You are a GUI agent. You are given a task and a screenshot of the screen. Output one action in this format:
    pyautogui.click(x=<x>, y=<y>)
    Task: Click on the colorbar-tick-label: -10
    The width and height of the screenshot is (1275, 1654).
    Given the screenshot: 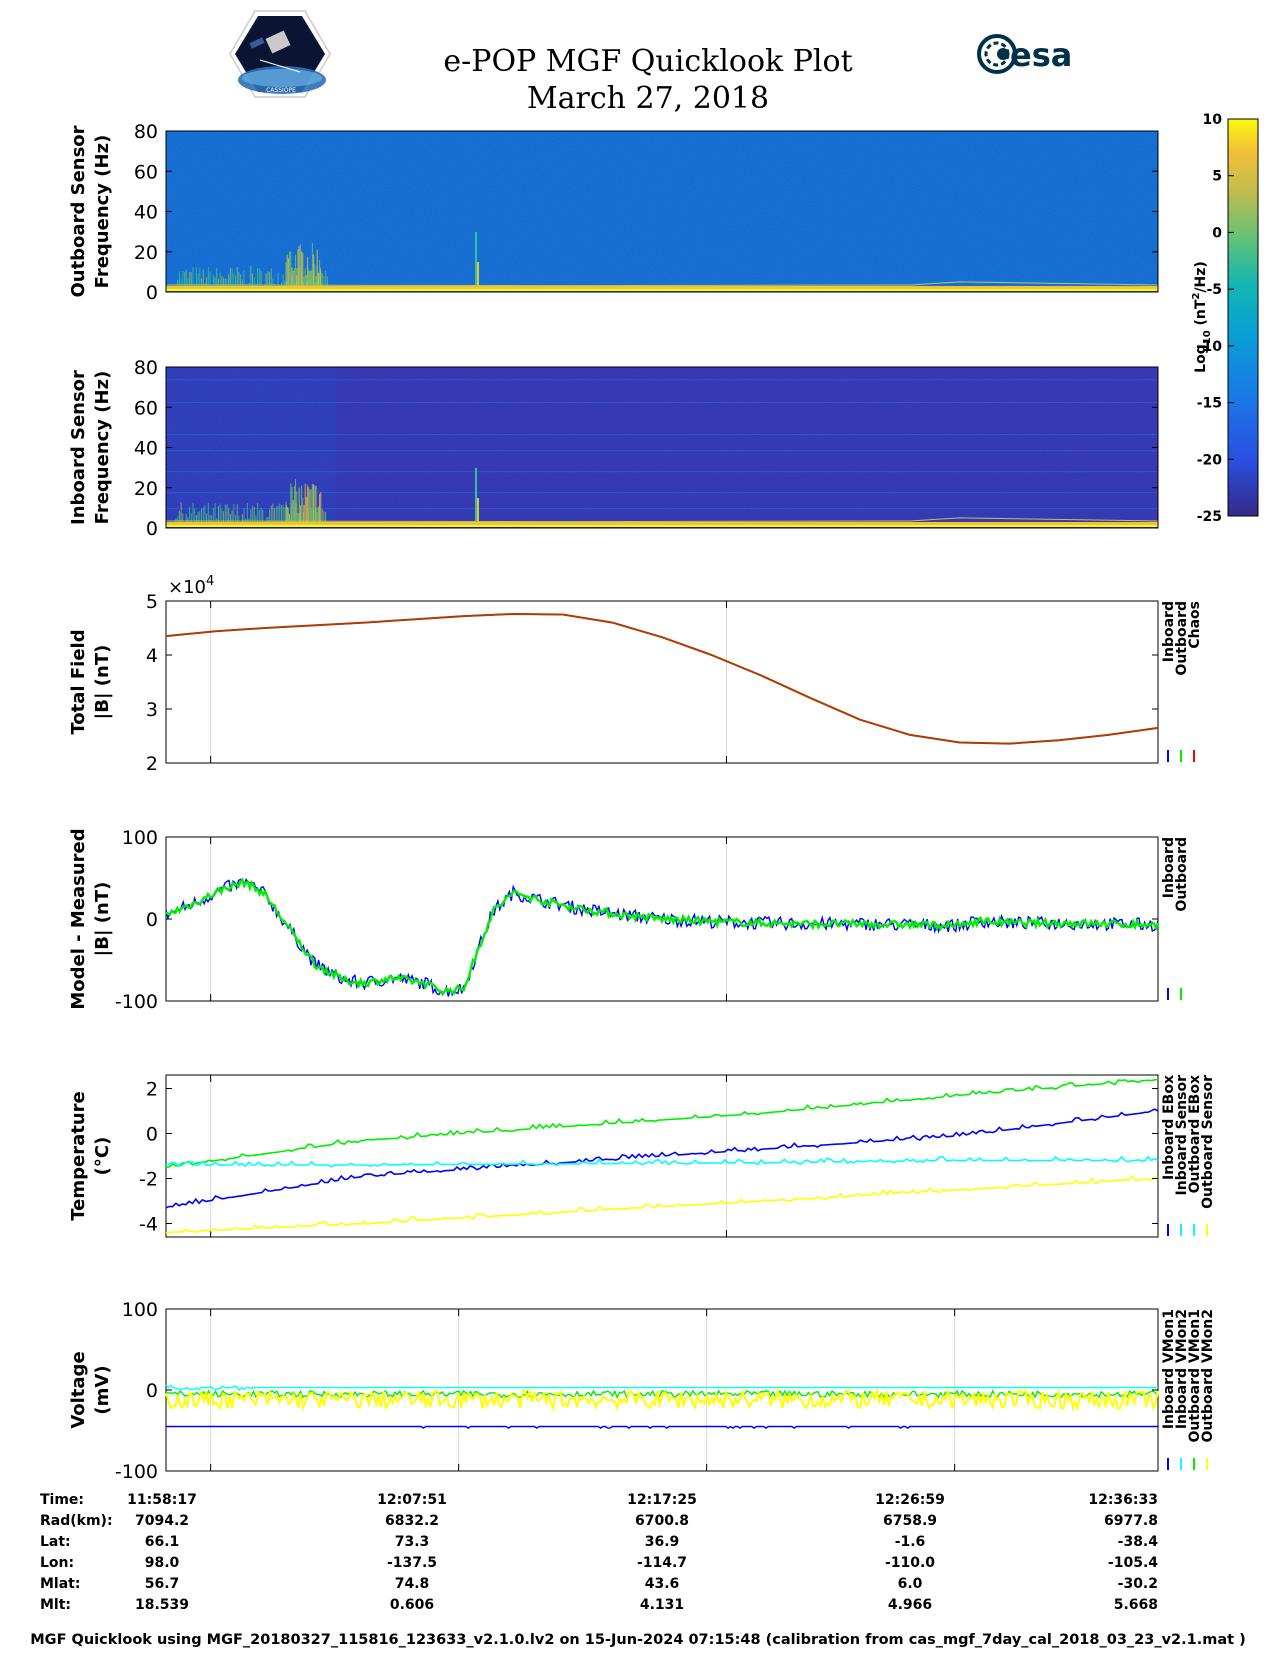 What is the action you would take?
    pyautogui.click(x=1210, y=347)
    